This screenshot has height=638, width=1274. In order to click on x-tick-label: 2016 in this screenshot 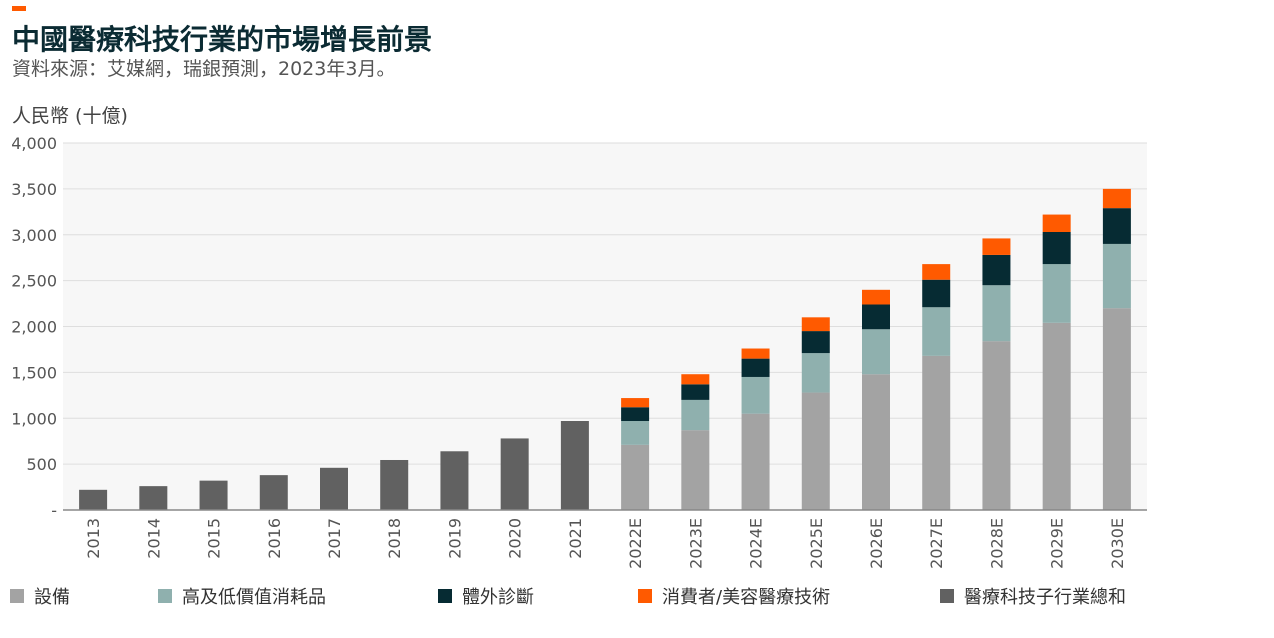, I will do `click(274, 538)`.